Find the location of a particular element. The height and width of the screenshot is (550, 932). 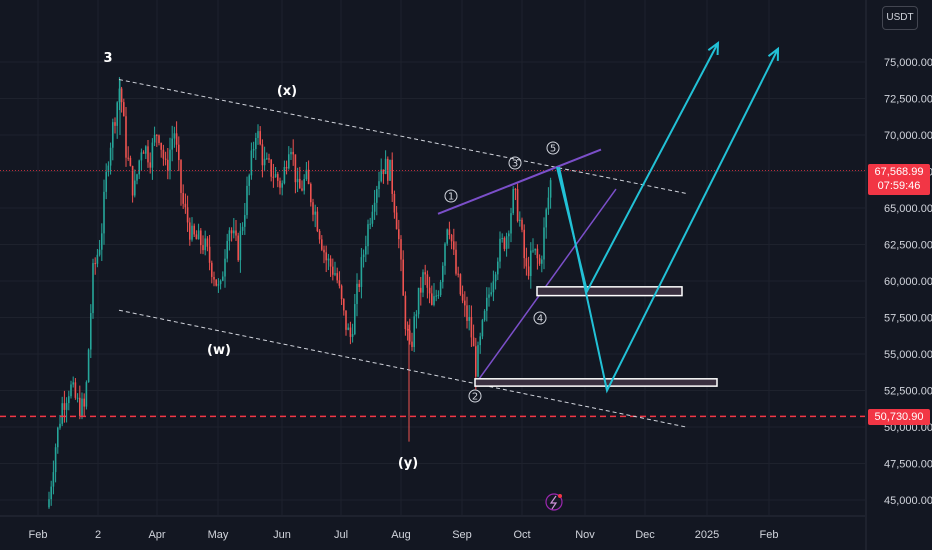

impulse-label: 4 is located at coordinates (540, 319).